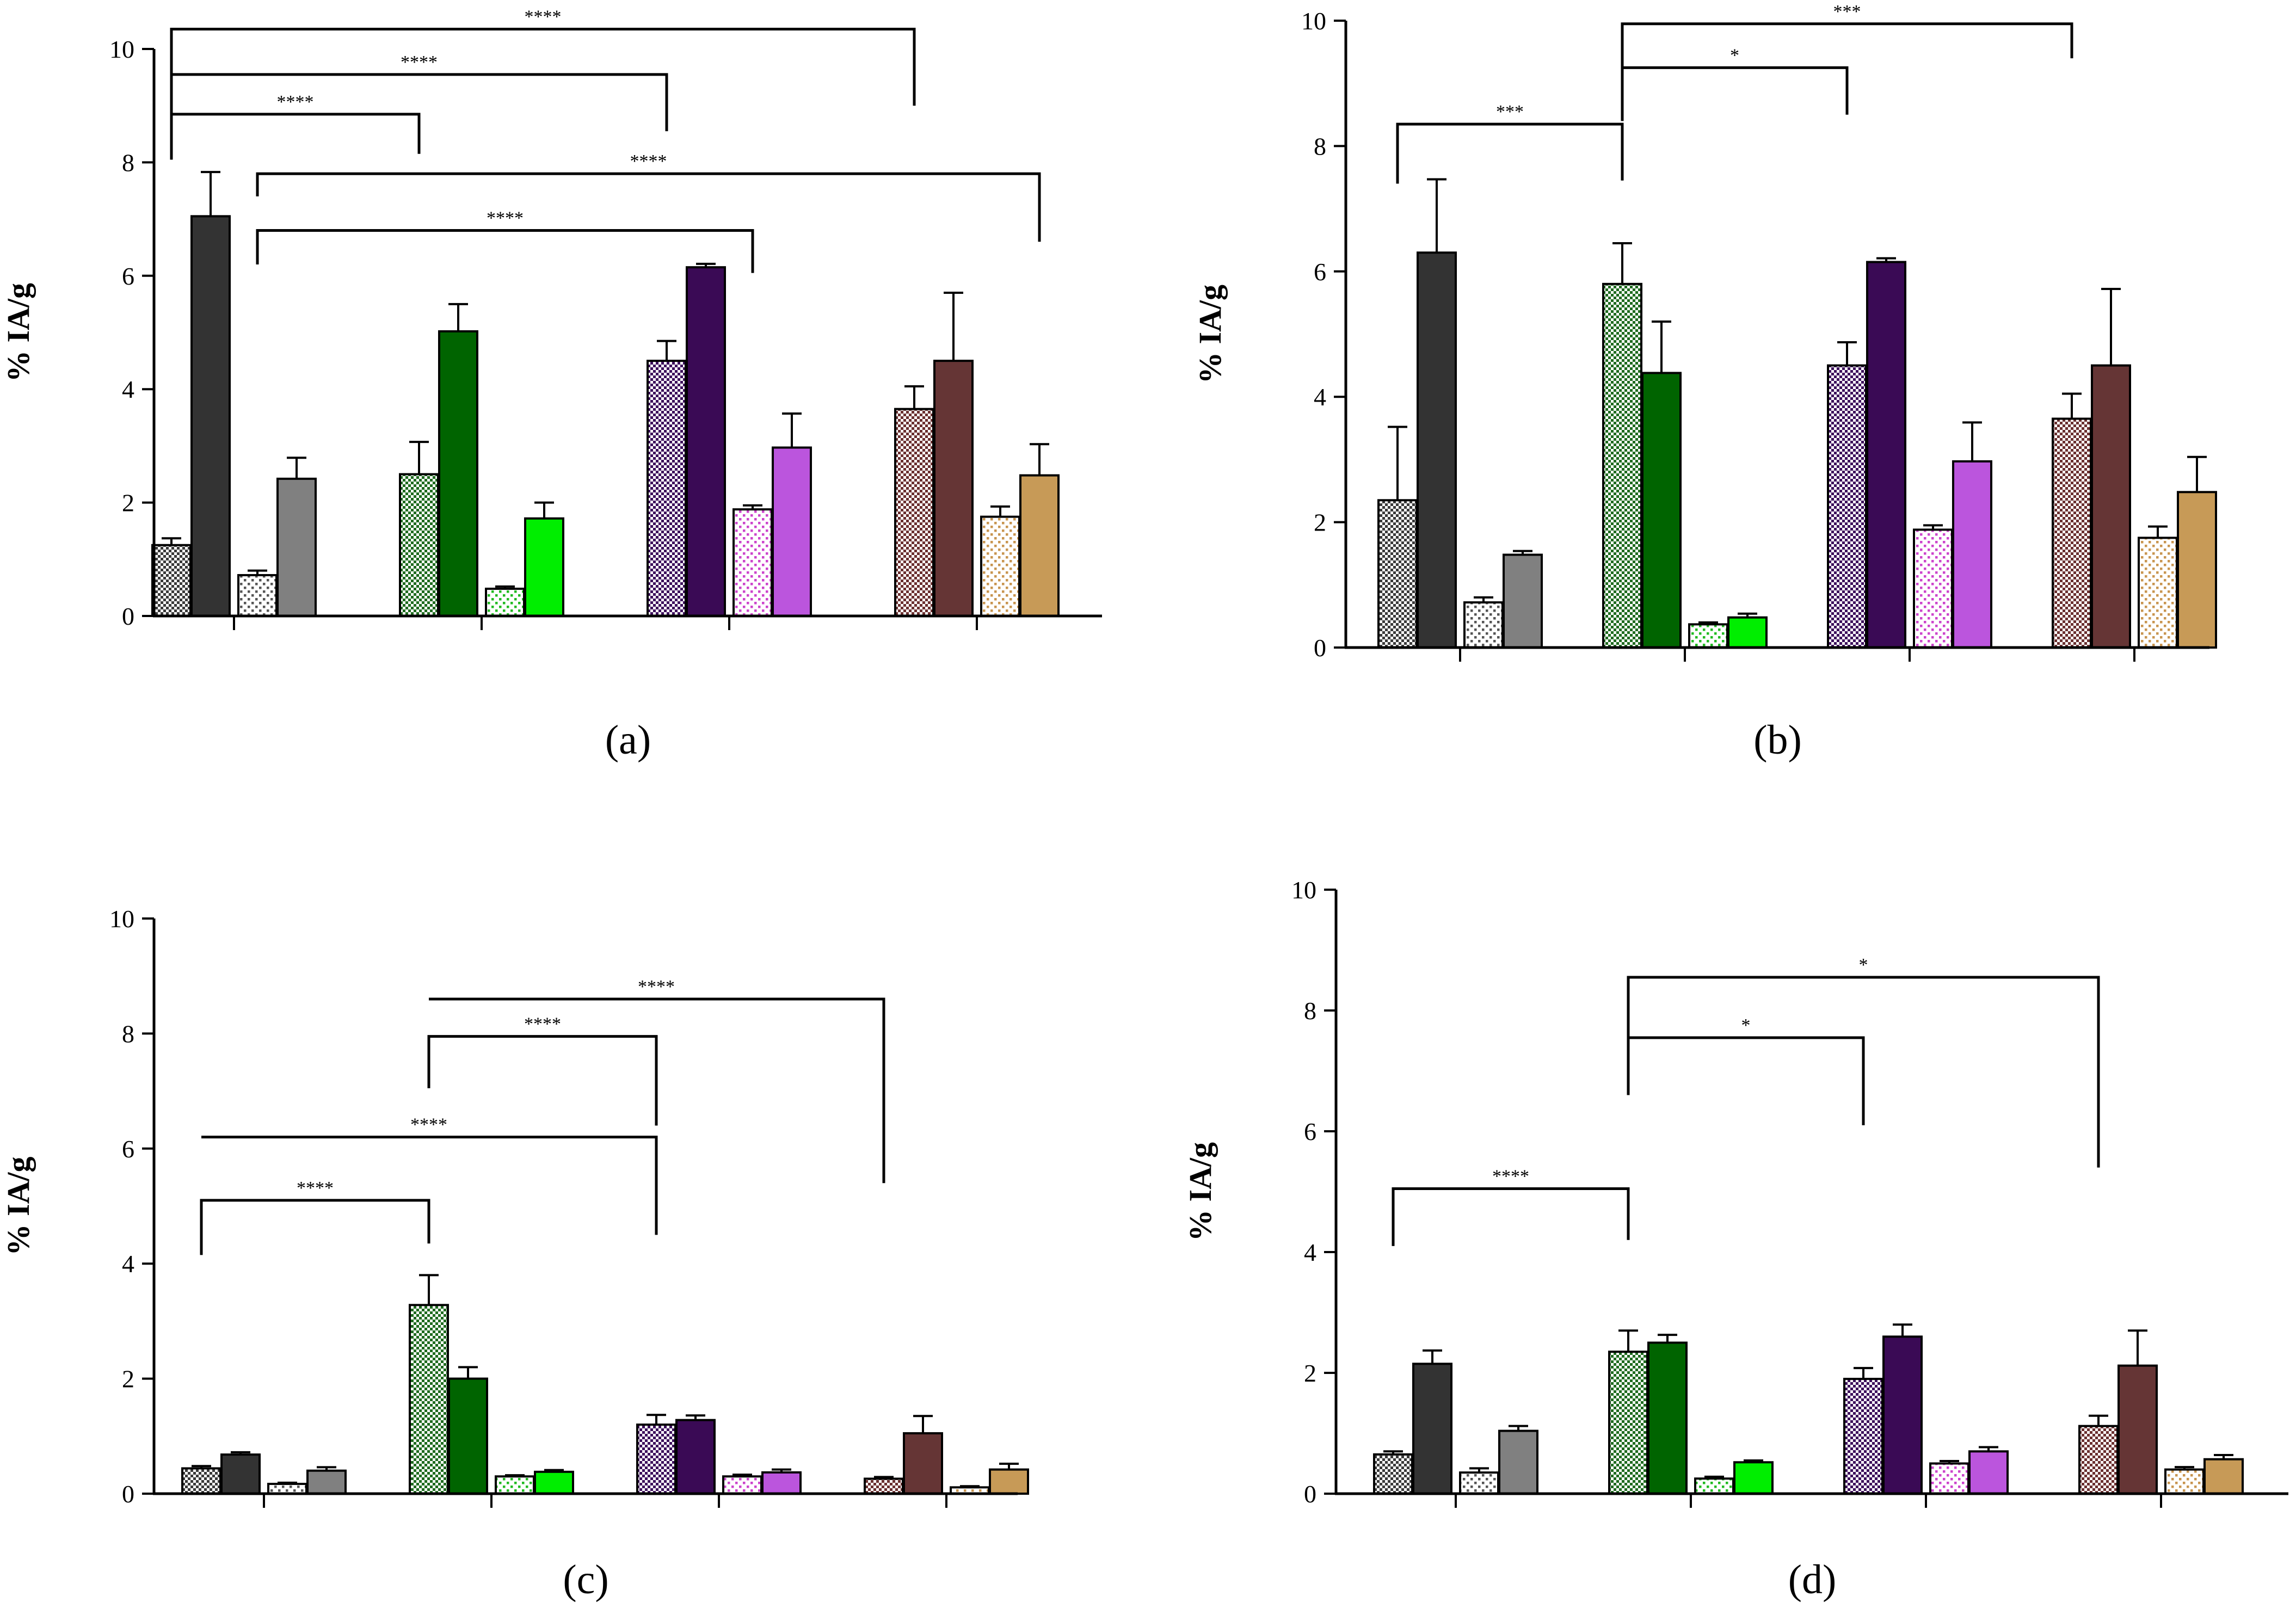  Describe the element at coordinates (240, 1474) in the screenshot. I see `bar-c-g1-b2` at that location.